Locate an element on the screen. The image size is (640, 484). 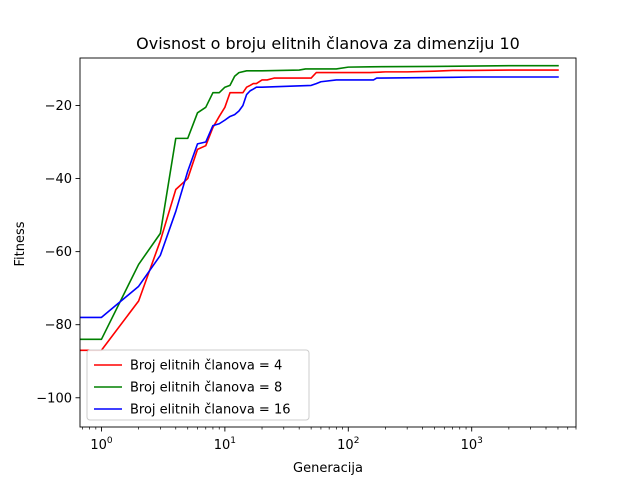
y-tick-label: −80 is located at coordinates (58, 325).